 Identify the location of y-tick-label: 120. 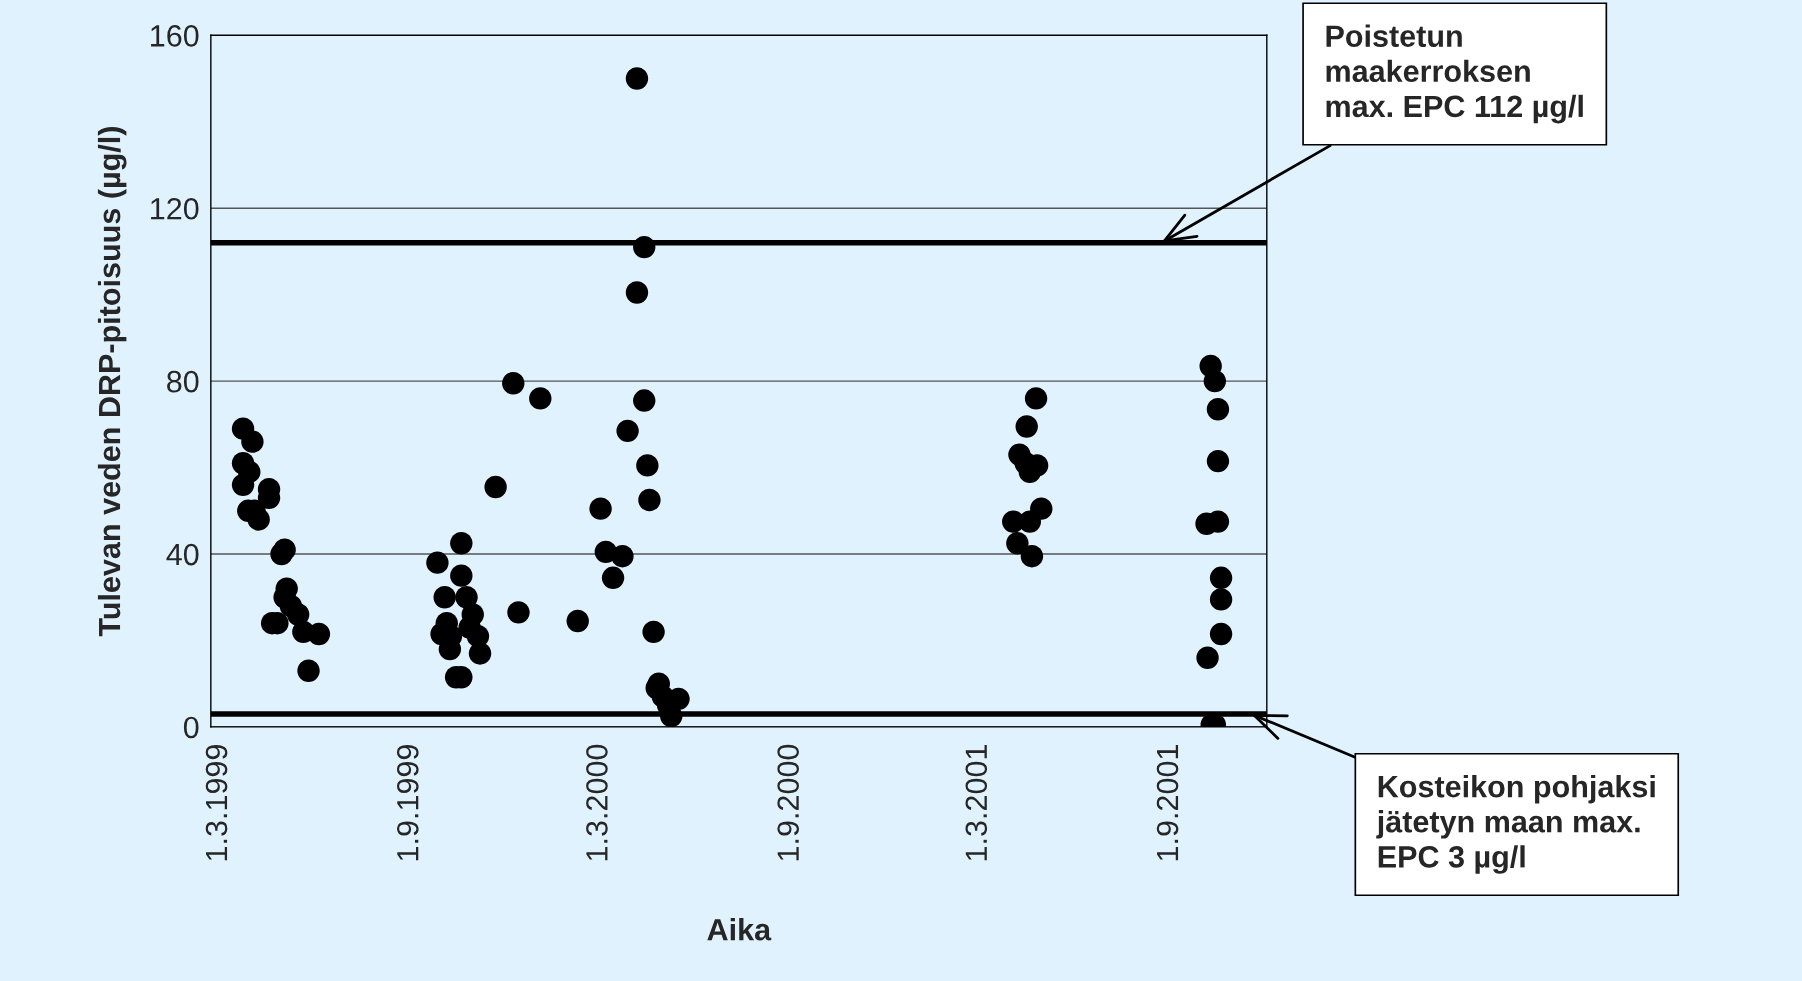
(175, 208).